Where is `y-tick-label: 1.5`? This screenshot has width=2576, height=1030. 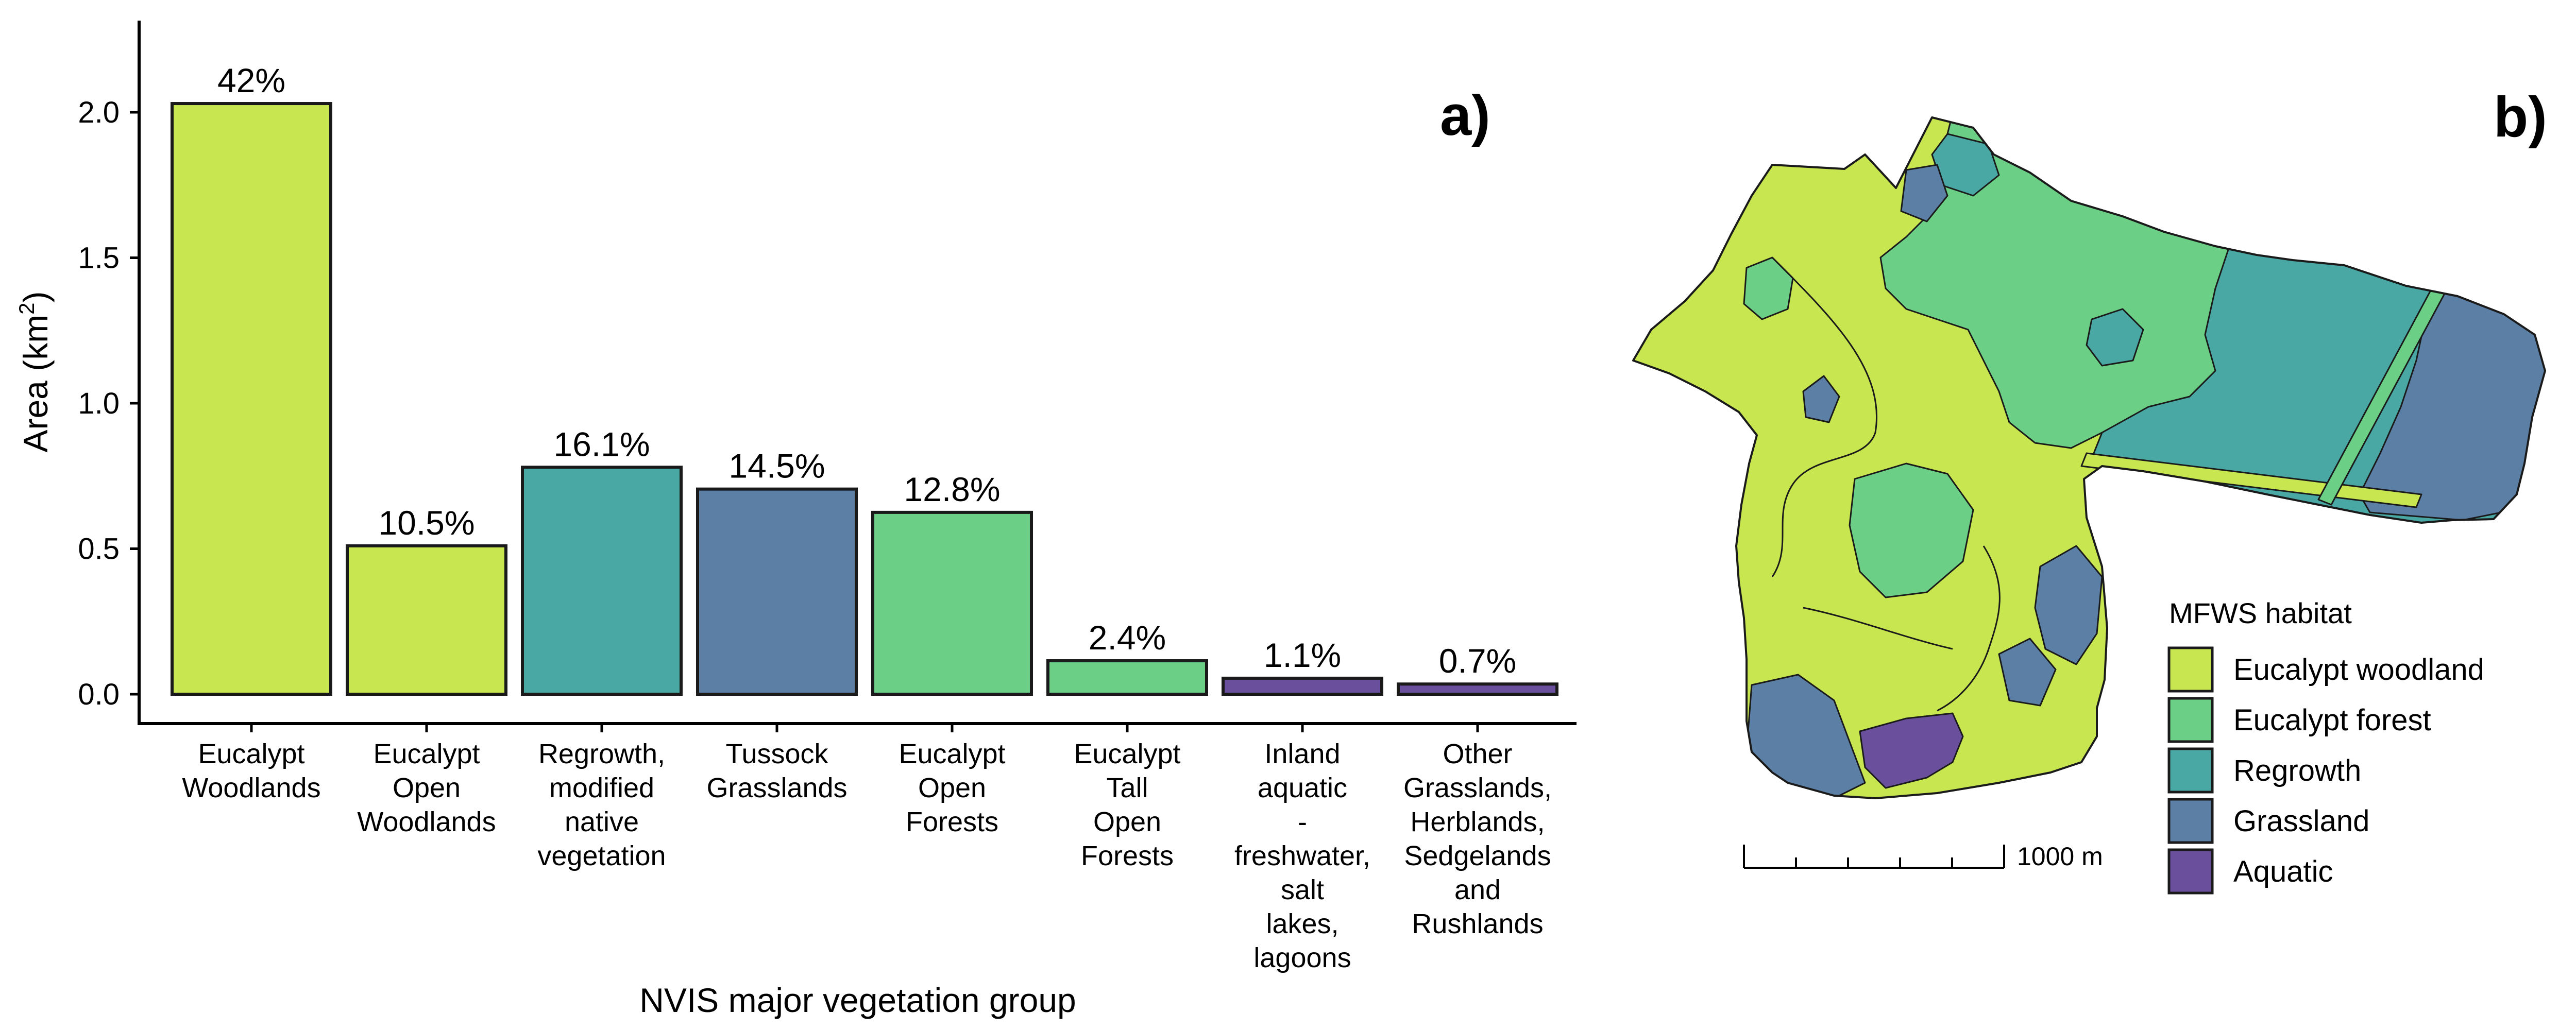
y-tick-label: 1.5 is located at coordinates (99, 258).